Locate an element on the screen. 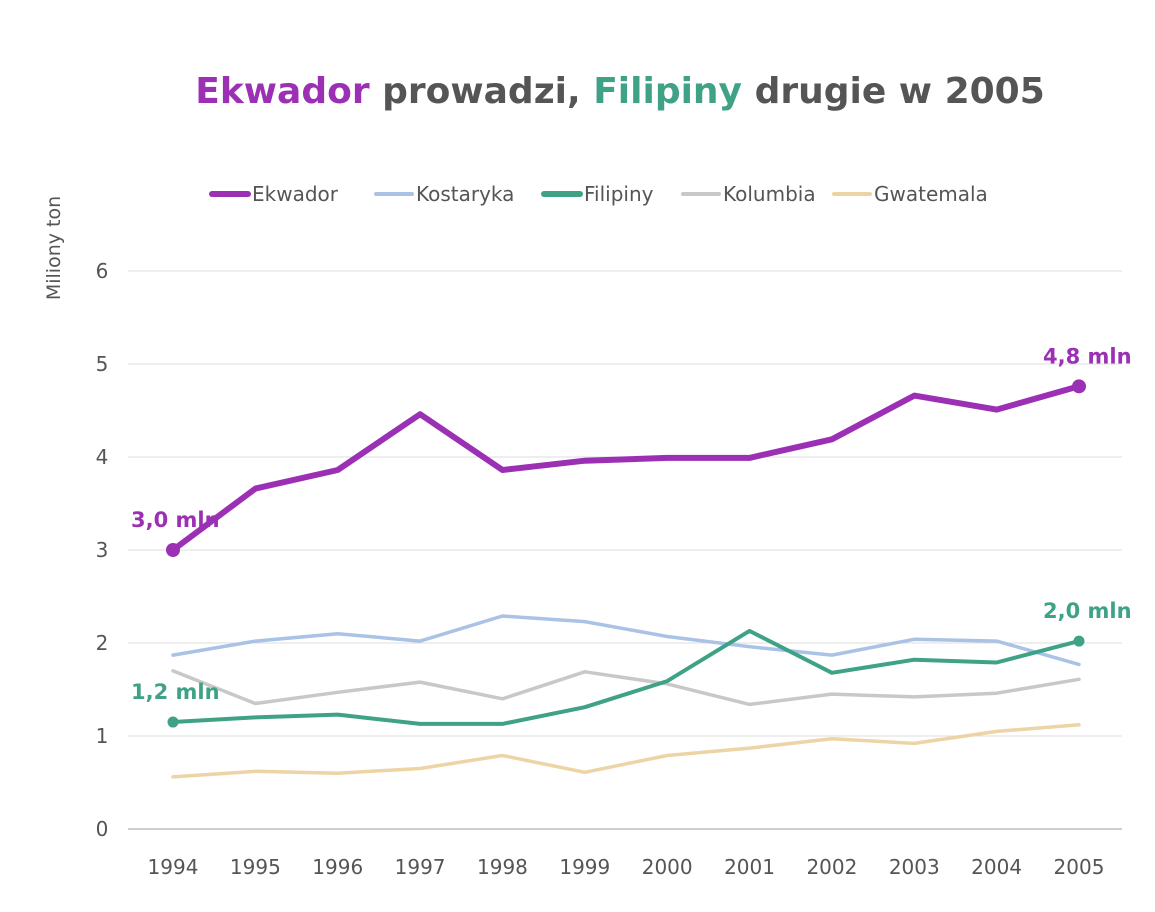 This screenshot has width=1155, height=912. marker-filipiny-2005 is located at coordinates (1079, 641).